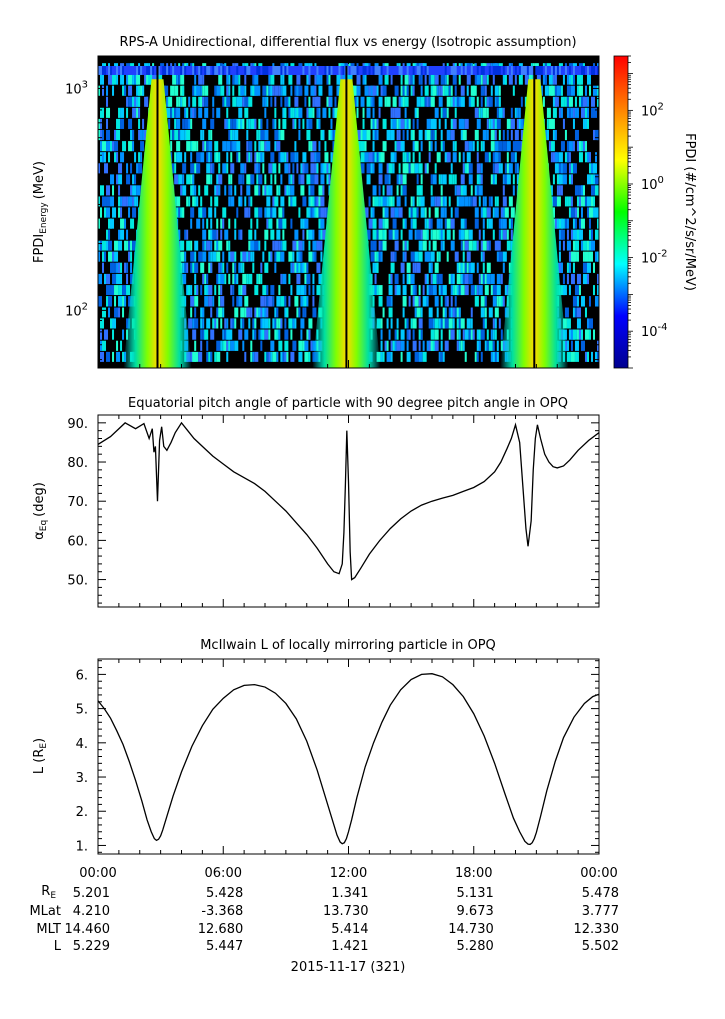  I want to click on l-value: 1.421, so click(349, 946).